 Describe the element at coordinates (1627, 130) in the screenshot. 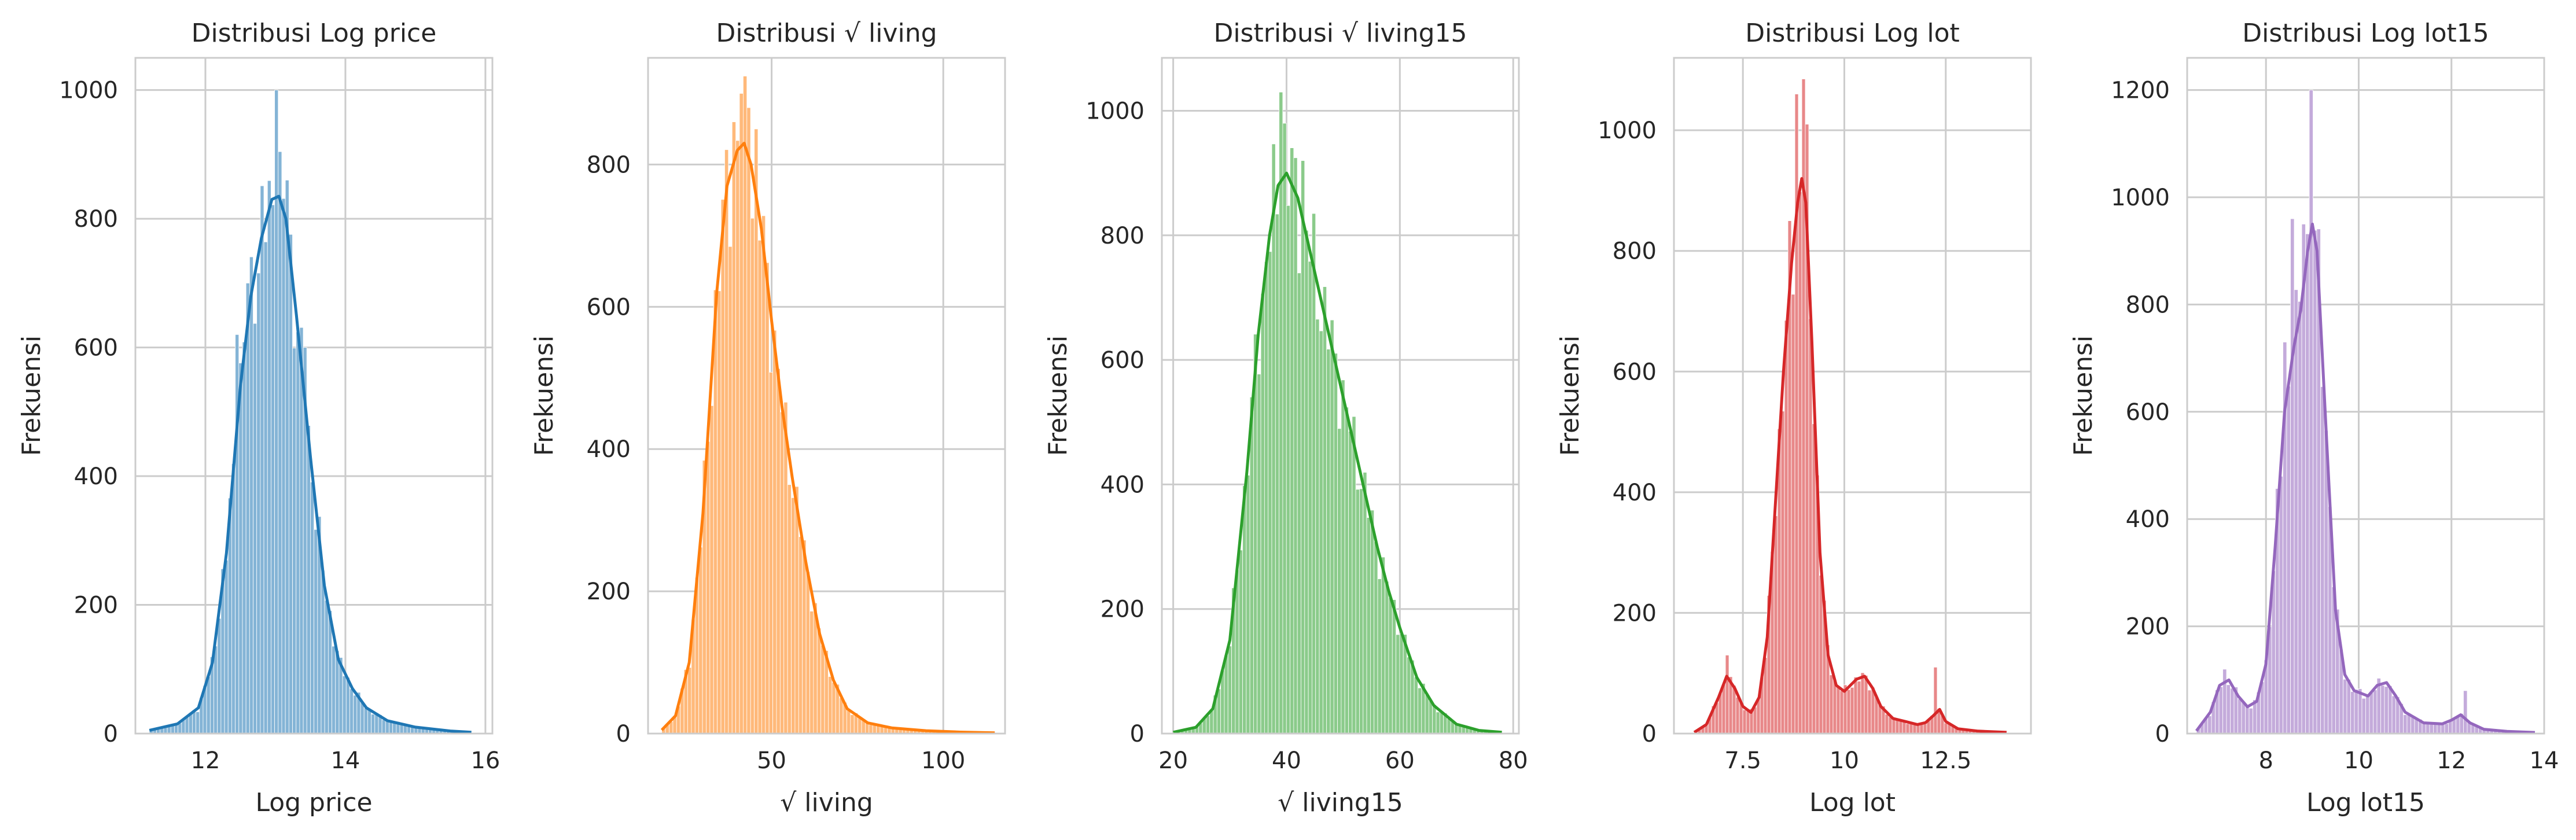

I see `y-tick-label: 1000` at that location.